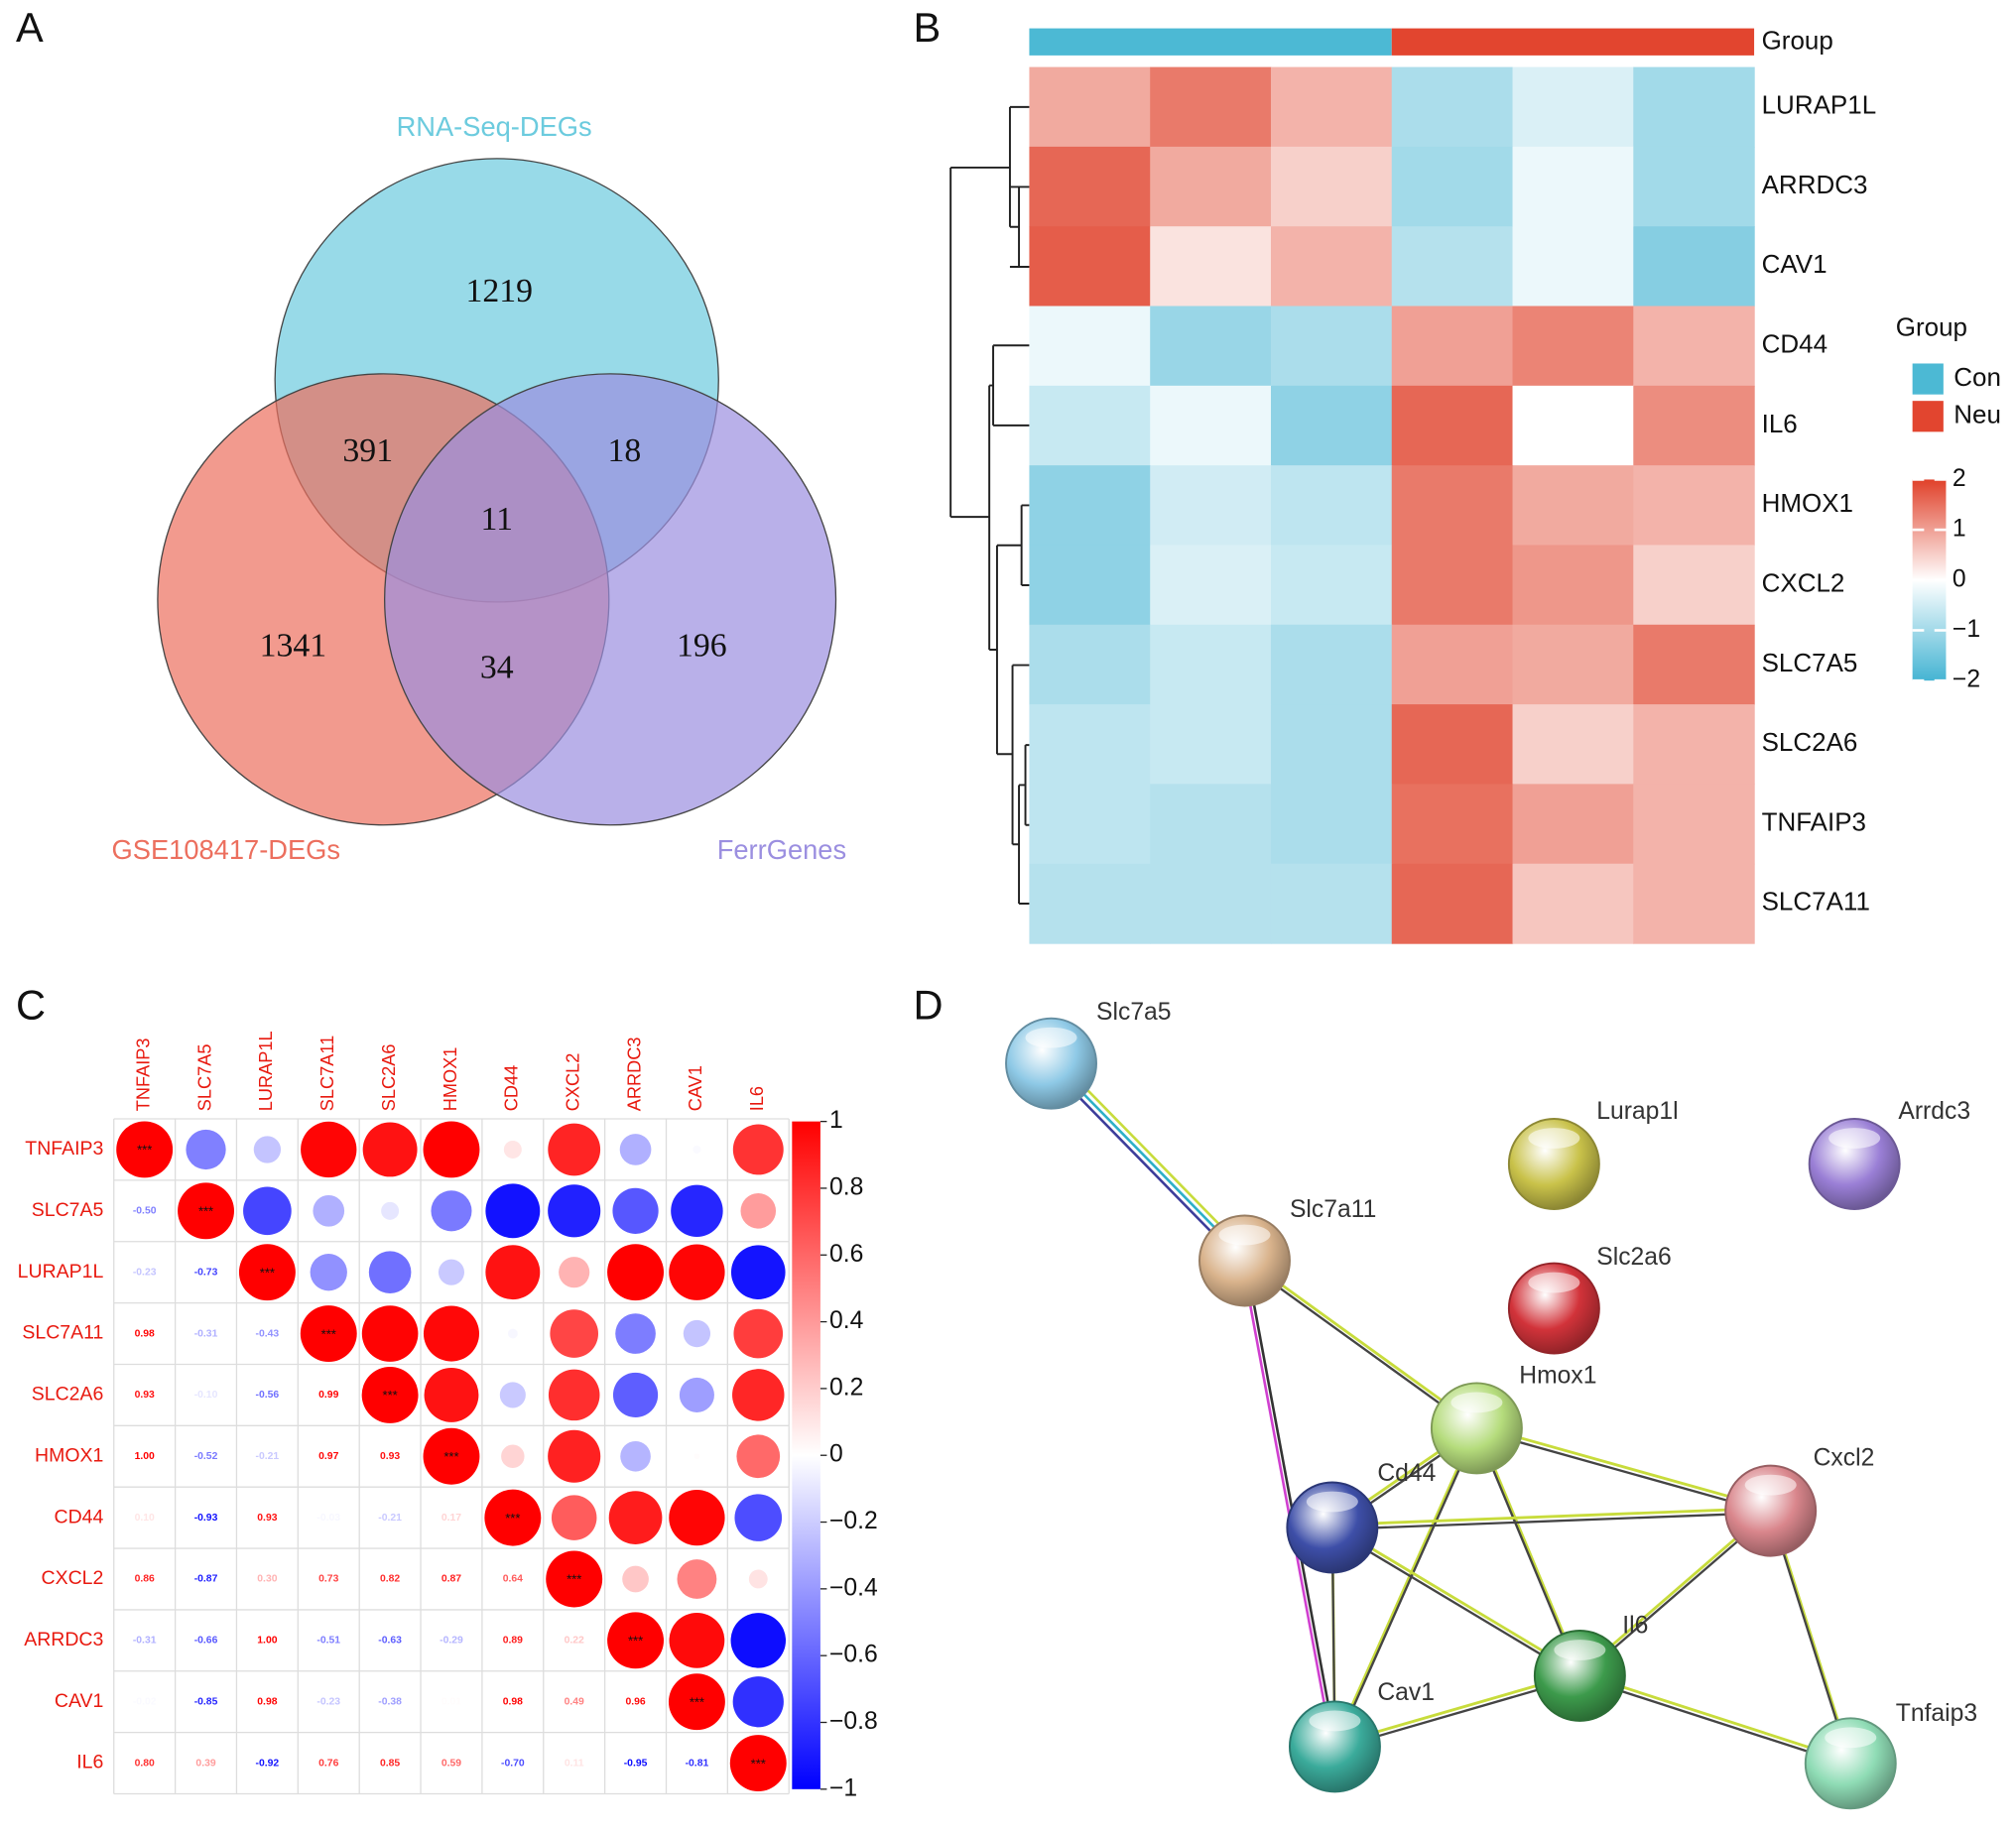 Image resolution: width=2016 pixels, height=1833 pixels. Describe the element at coordinates (636, 1763) in the screenshot. I see `value-label: -0.95` at that location.